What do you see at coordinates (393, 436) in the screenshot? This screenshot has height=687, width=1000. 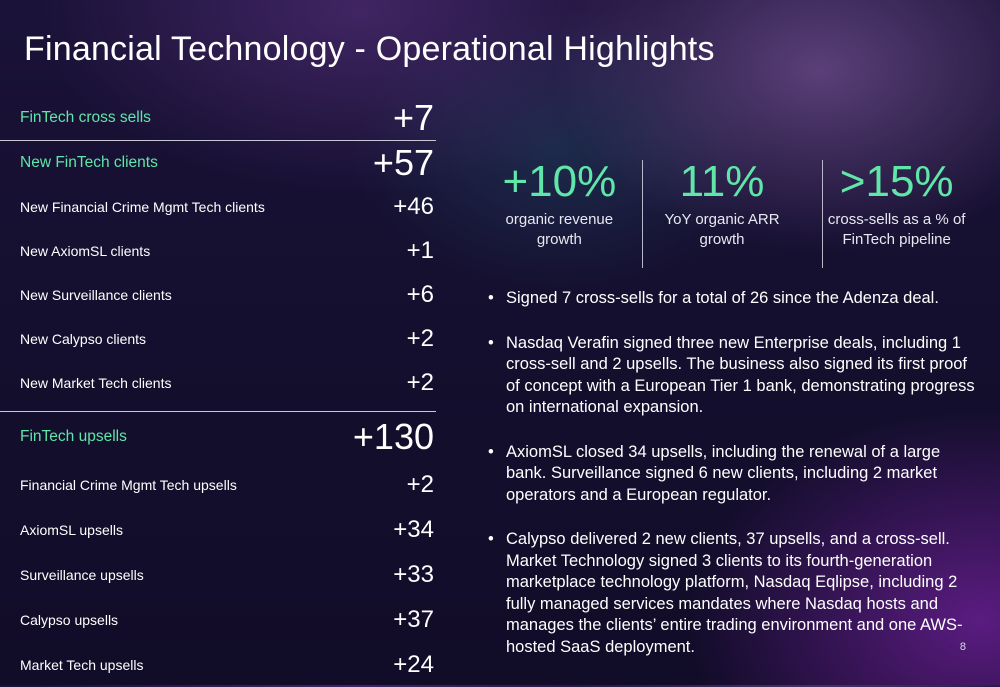 I see `upsells-value: +130` at bounding box center [393, 436].